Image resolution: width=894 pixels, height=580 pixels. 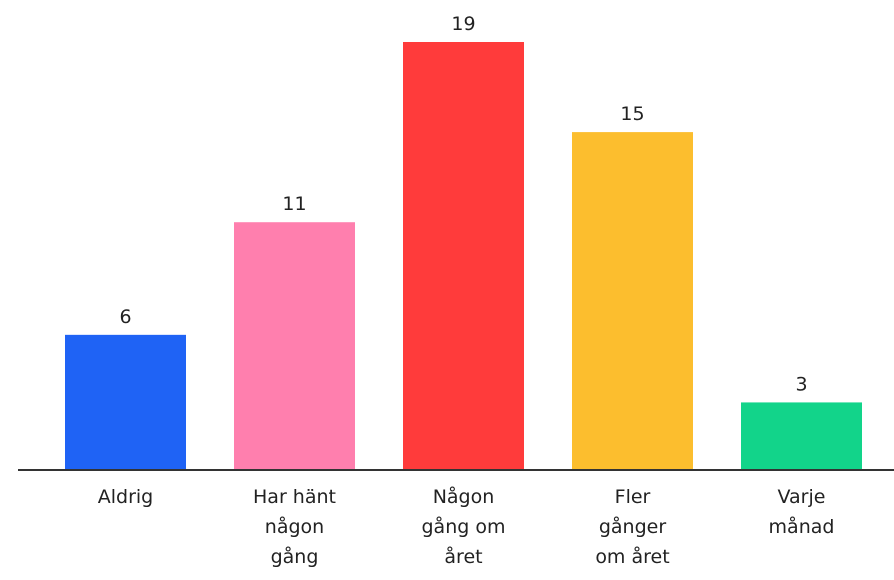 I want to click on x-tick-label: Aldrig, so click(x=125, y=497).